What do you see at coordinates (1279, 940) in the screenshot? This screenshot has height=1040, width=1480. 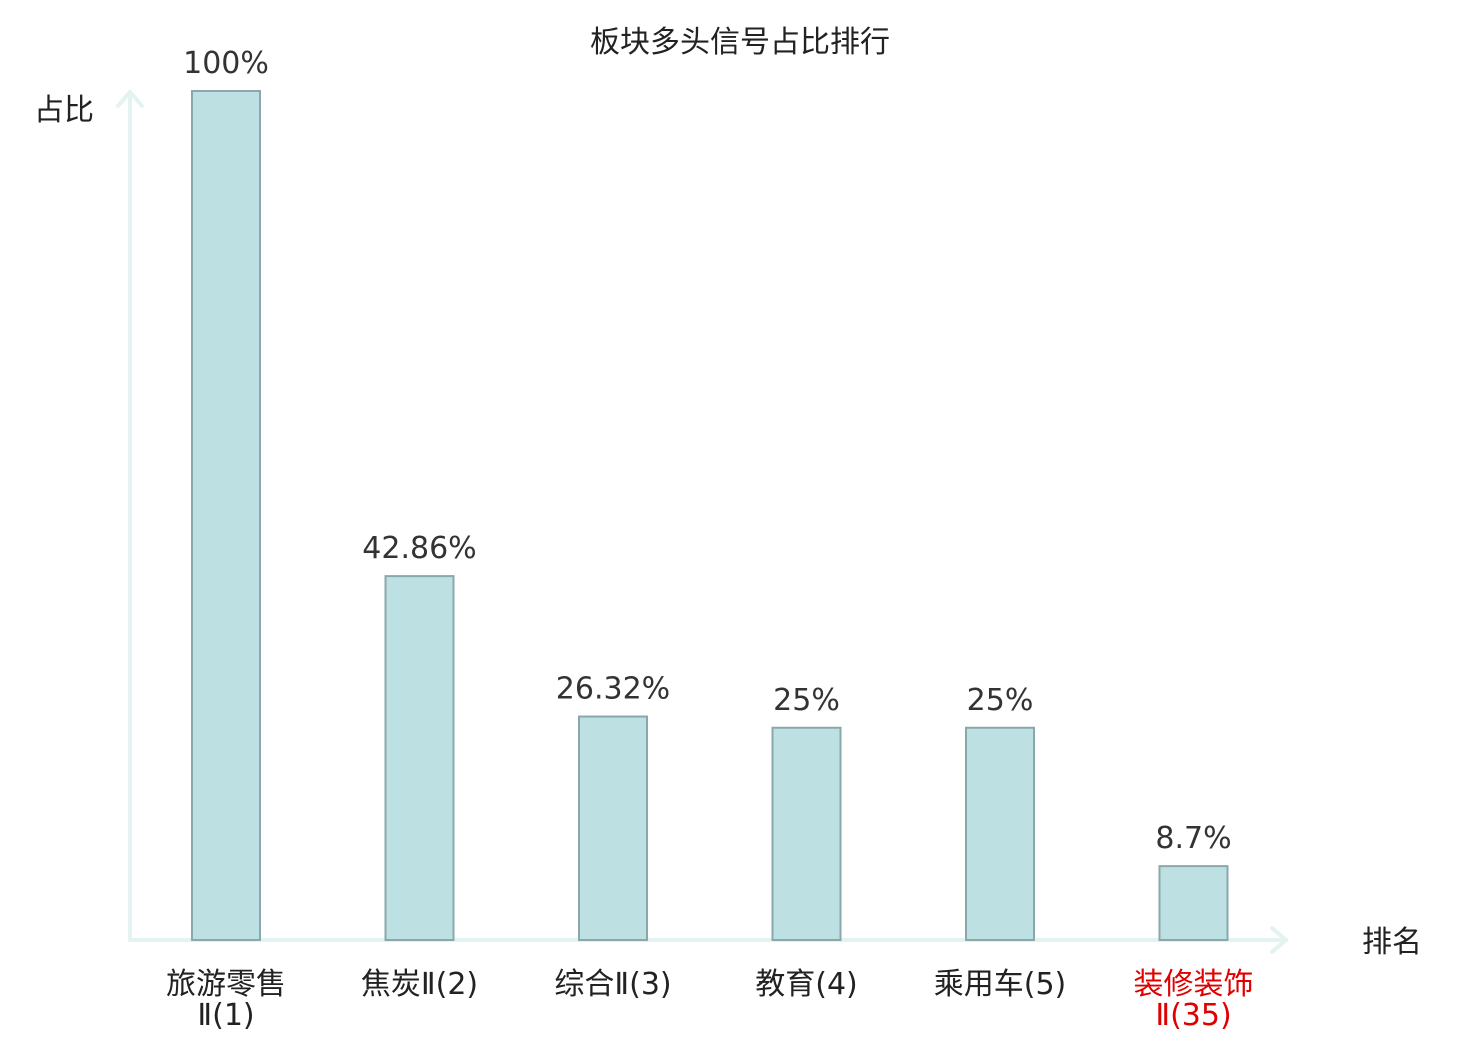 I see `x-axis-arrow` at bounding box center [1279, 940].